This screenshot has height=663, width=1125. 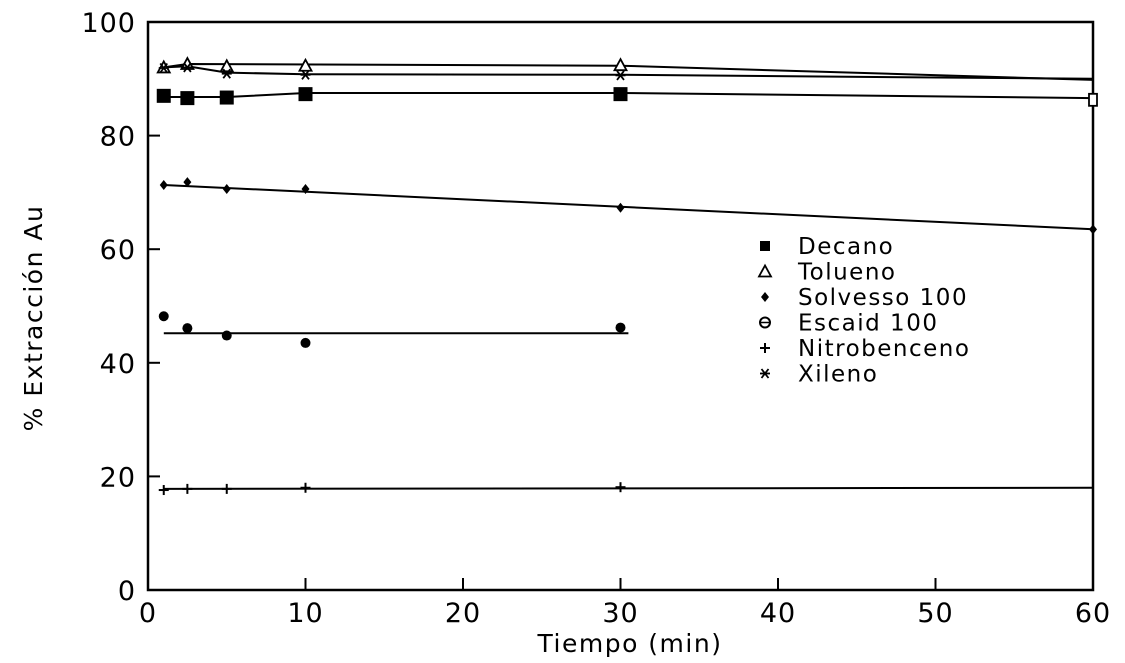 I want to click on y-tick-label: 40, so click(x=118, y=364).